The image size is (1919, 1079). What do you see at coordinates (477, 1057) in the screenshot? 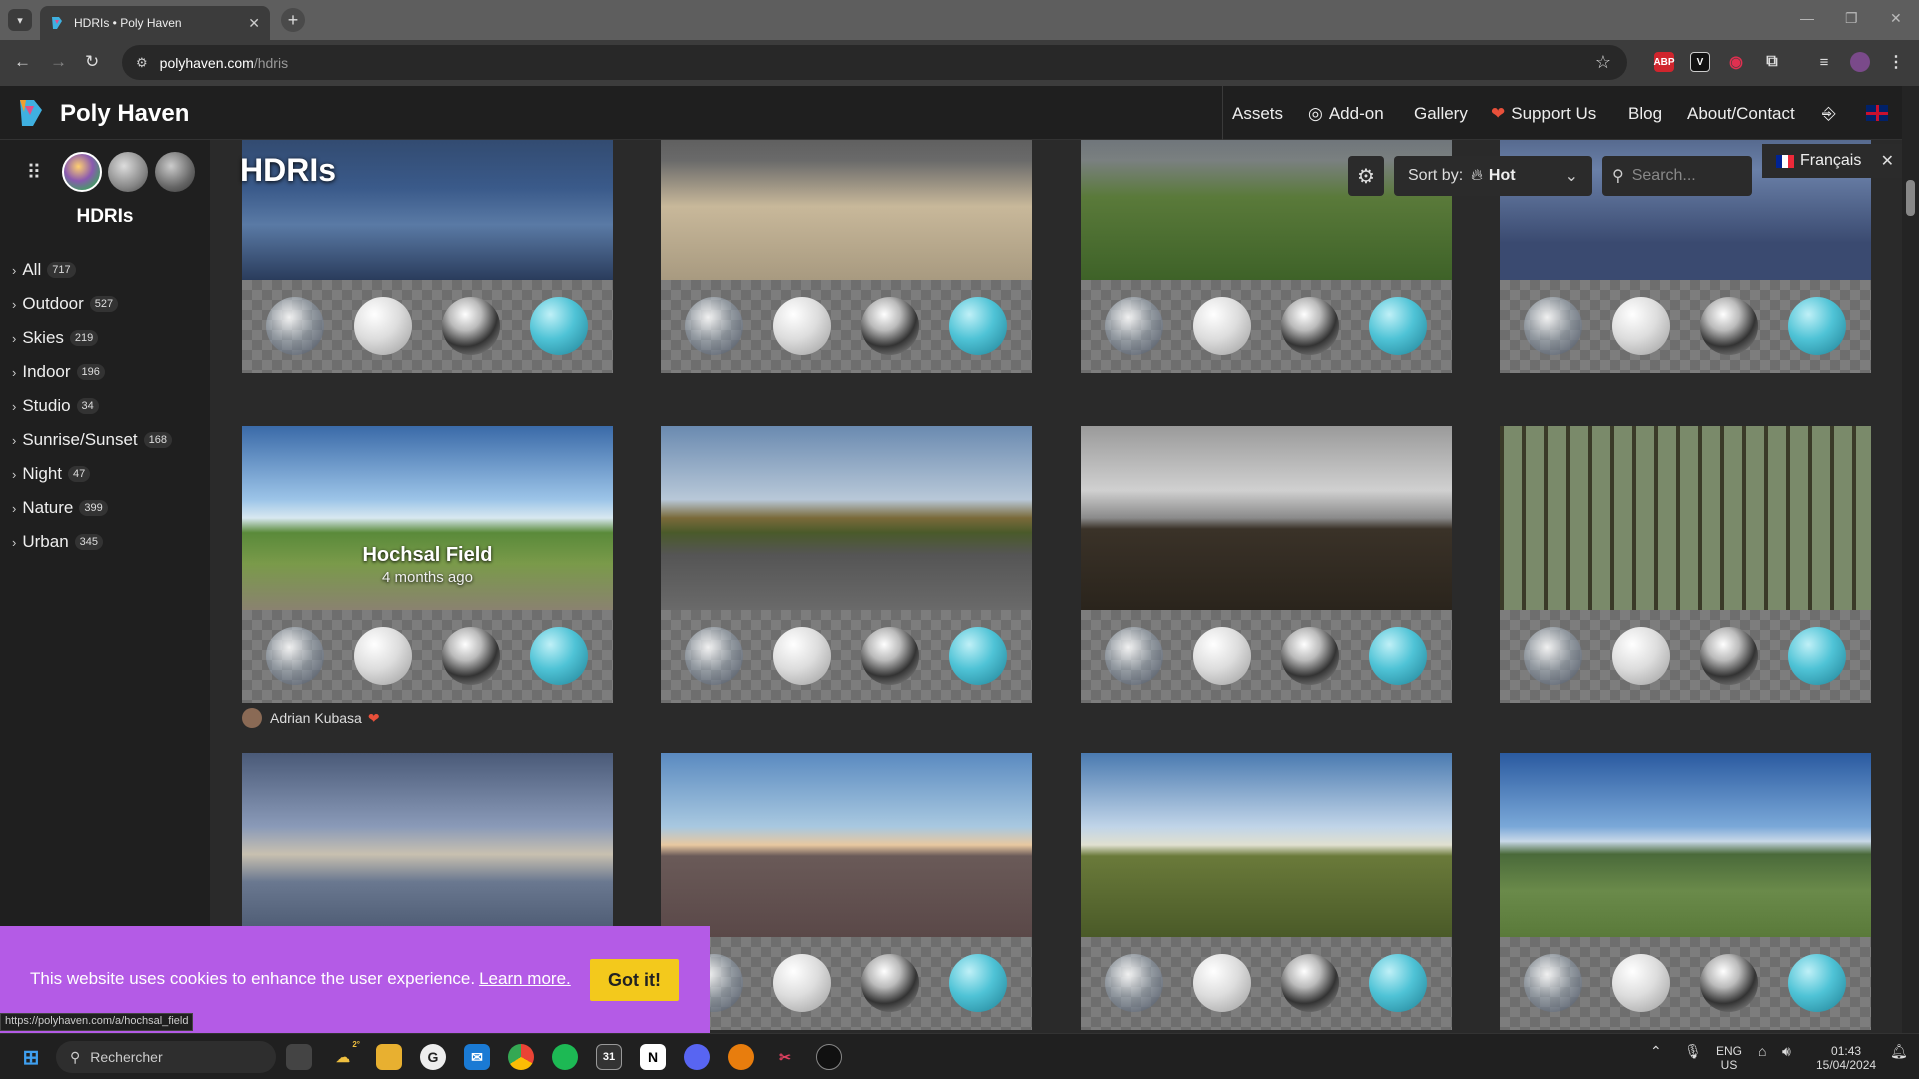
I see `mail-icon: ✉` at bounding box center [477, 1057].